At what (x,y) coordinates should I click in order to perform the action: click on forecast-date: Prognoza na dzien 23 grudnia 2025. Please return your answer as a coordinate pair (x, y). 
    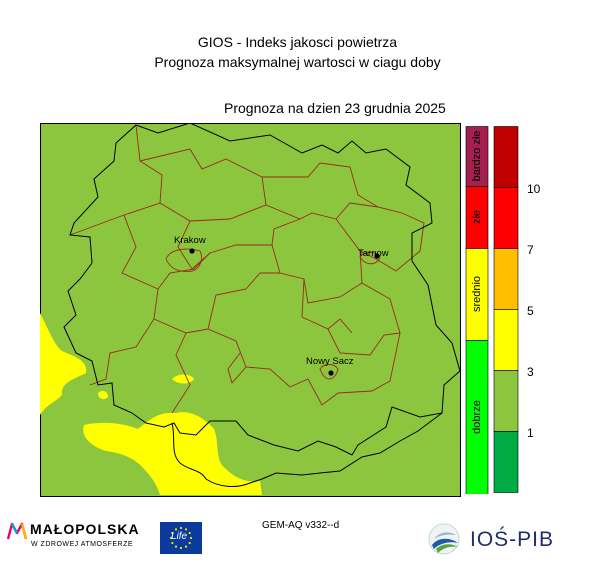
    Looking at the image, I should click on (335, 108).